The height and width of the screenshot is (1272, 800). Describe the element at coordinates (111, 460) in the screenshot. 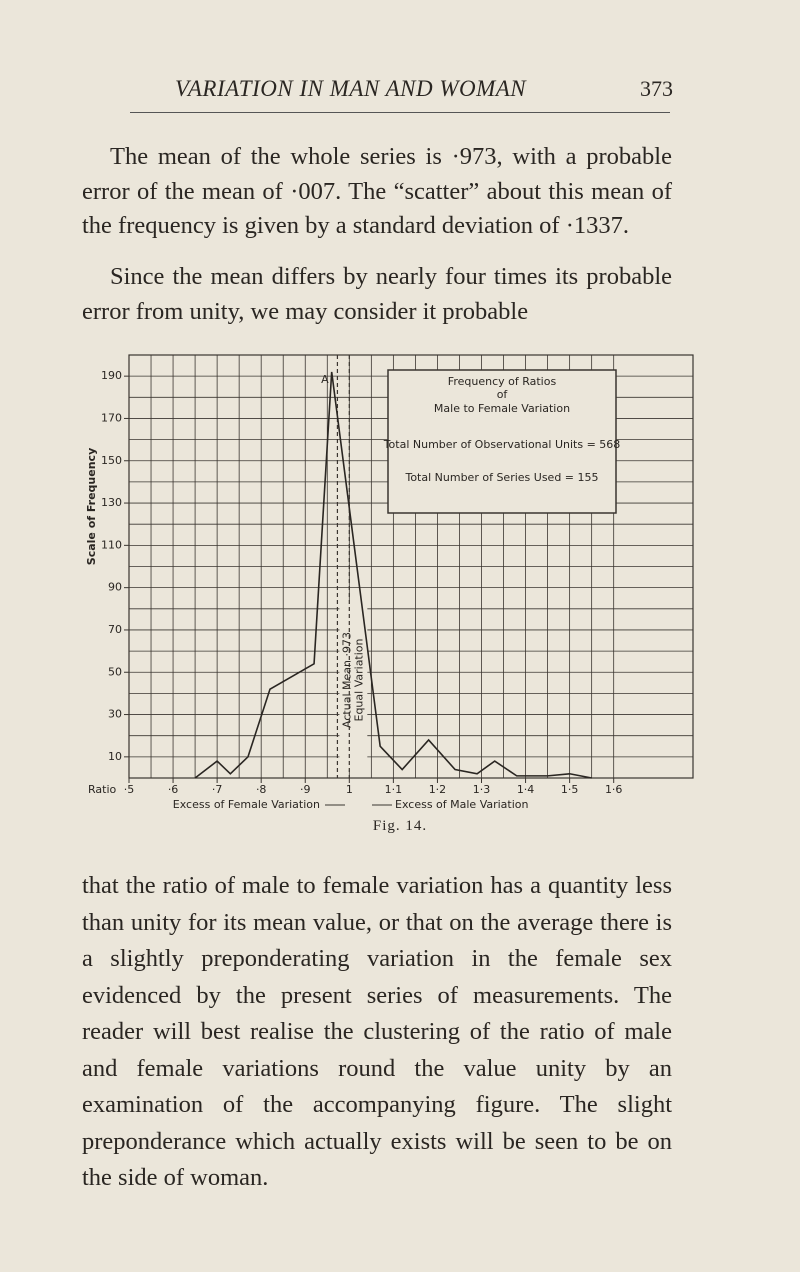

I see `y-tick-label: 150` at that location.